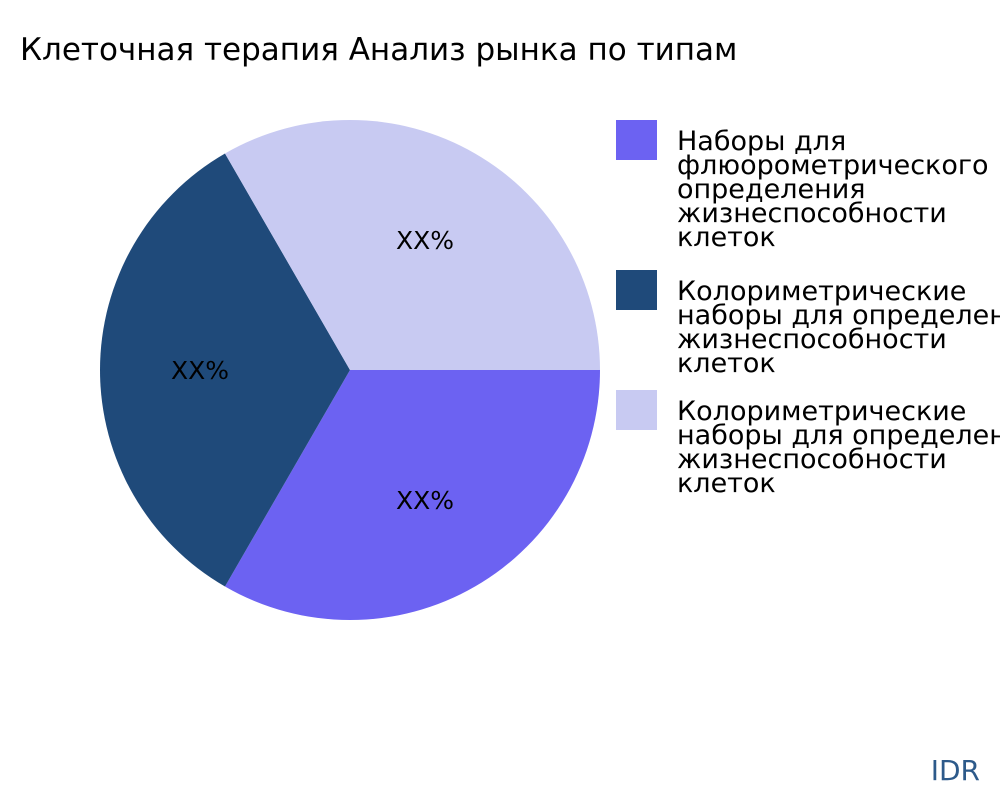 This screenshot has width=1000, height=800. I want to click on watermark-logo: IDR, so click(955, 770).